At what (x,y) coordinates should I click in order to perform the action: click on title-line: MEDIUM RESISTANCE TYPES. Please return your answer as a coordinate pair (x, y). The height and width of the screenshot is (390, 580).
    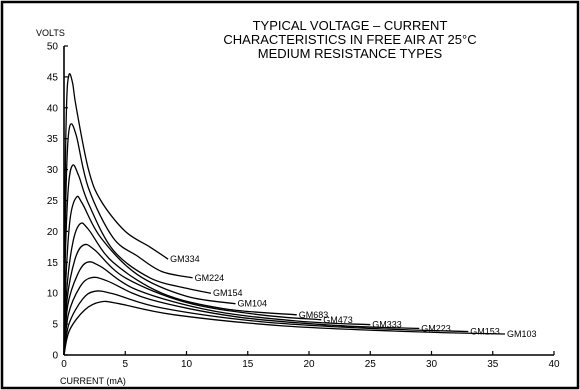
    Looking at the image, I should click on (350, 53).